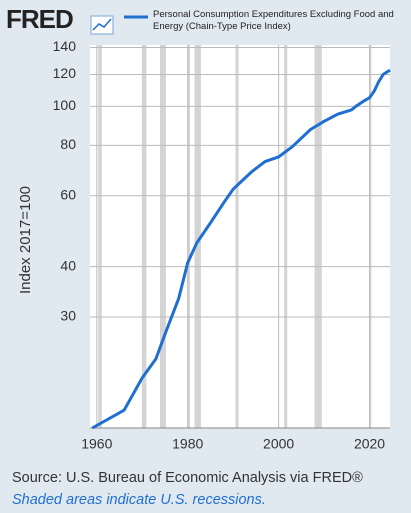  Describe the element at coordinates (65, 105) in the screenshot. I see `y-tick-label: 100` at that location.